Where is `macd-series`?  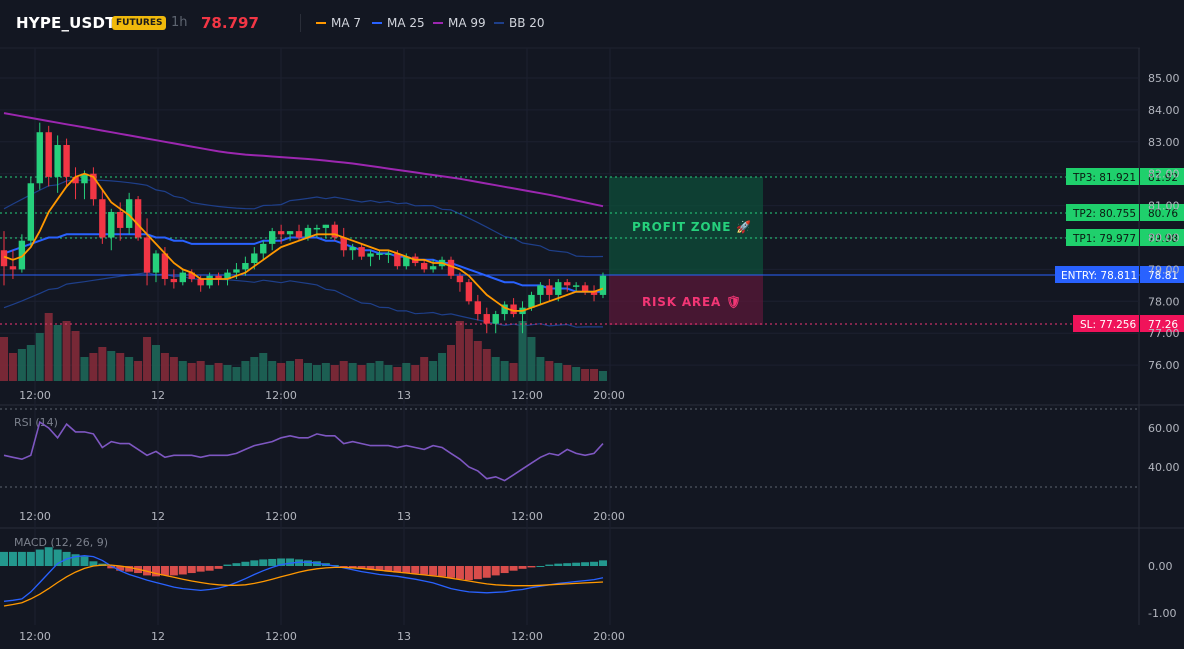
macd-series is located at coordinates (303, 577).